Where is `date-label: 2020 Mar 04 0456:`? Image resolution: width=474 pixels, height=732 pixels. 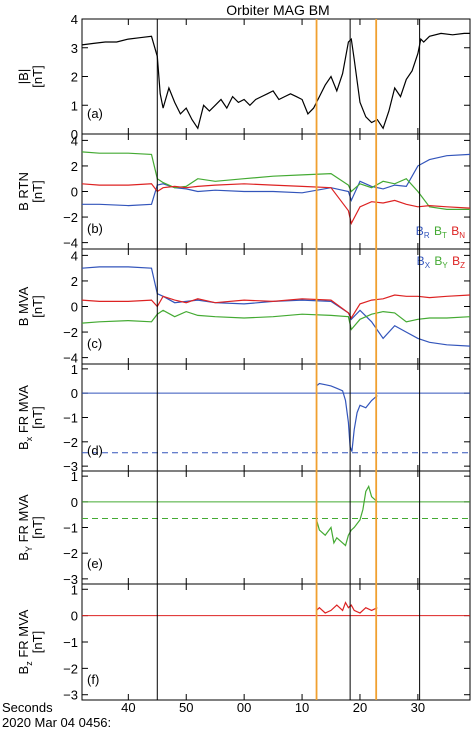 date-label: 2020 Mar 04 0456: is located at coordinates (56, 722).